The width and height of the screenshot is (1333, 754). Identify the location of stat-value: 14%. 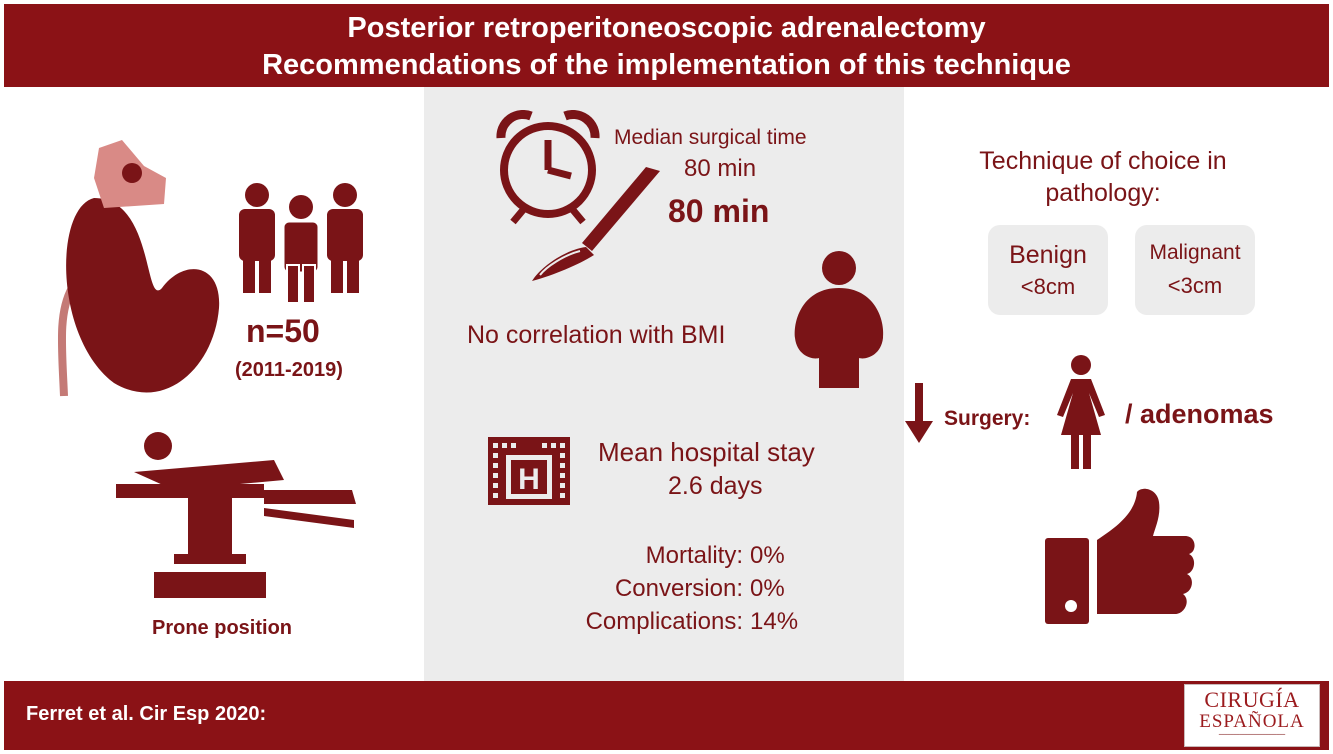
(774, 621).